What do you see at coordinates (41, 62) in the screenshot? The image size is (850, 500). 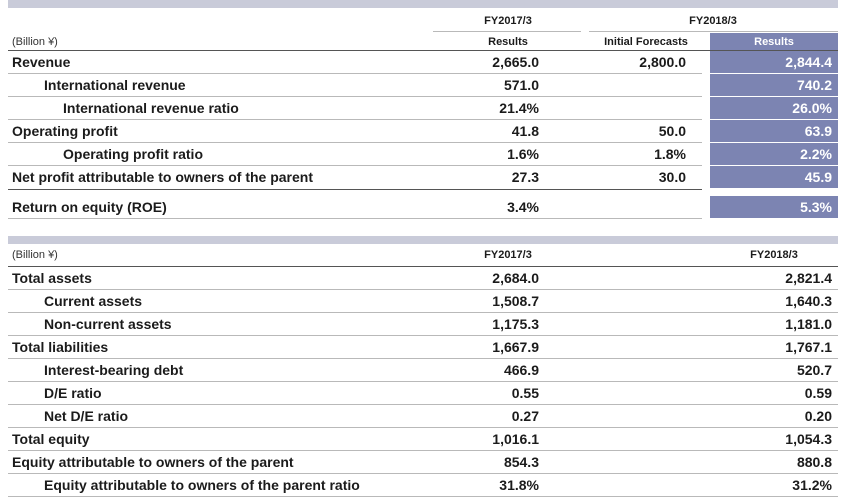 I see `row-label: Revenue` at bounding box center [41, 62].